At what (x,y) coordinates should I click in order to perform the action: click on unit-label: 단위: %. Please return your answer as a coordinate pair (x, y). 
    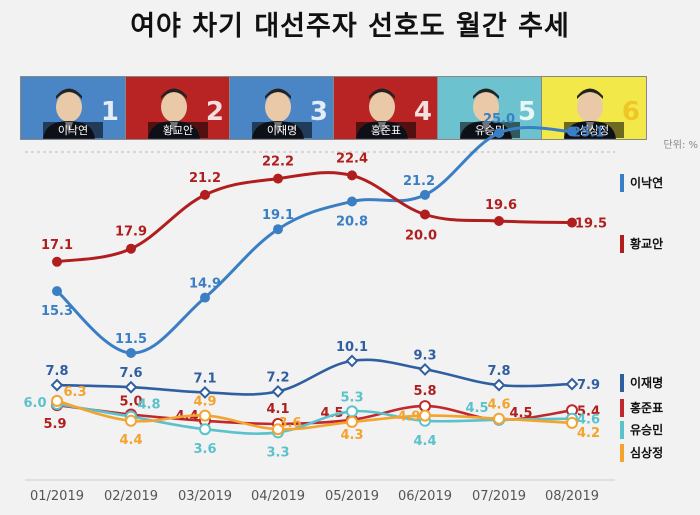
    Looking at the image, I should click on (680, 145).